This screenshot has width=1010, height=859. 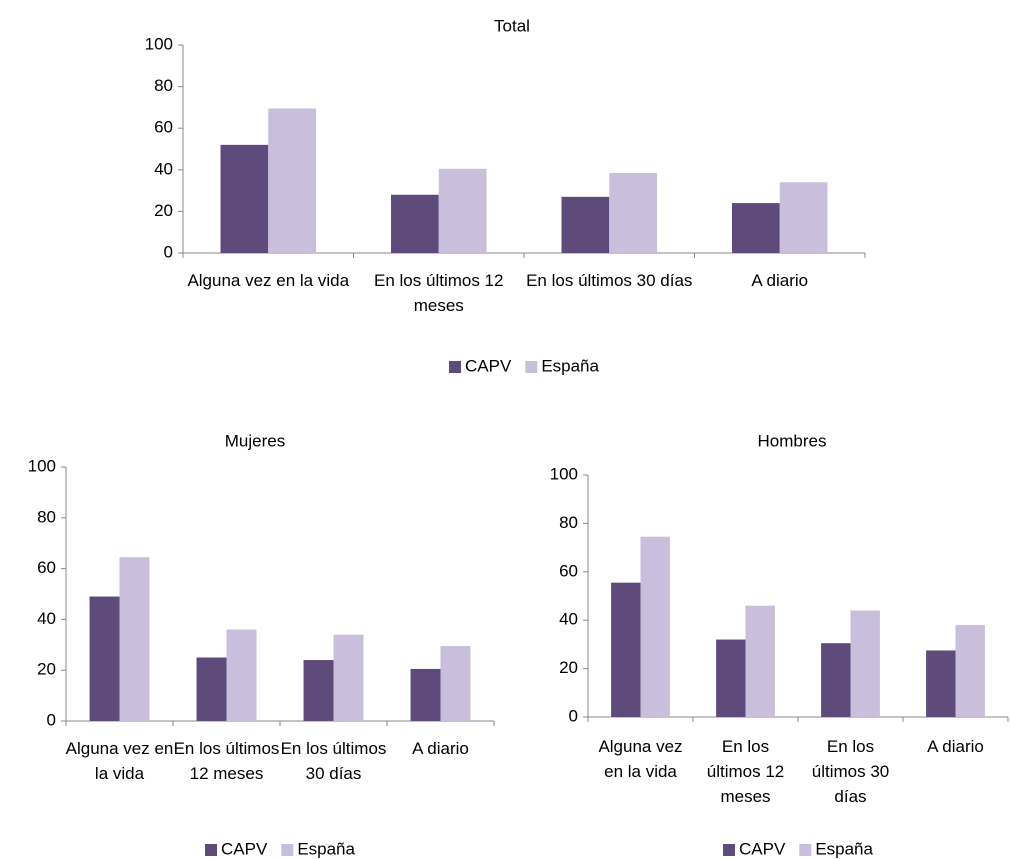 I want to click on chart-title: Hombres, so click(x=792, y=440).